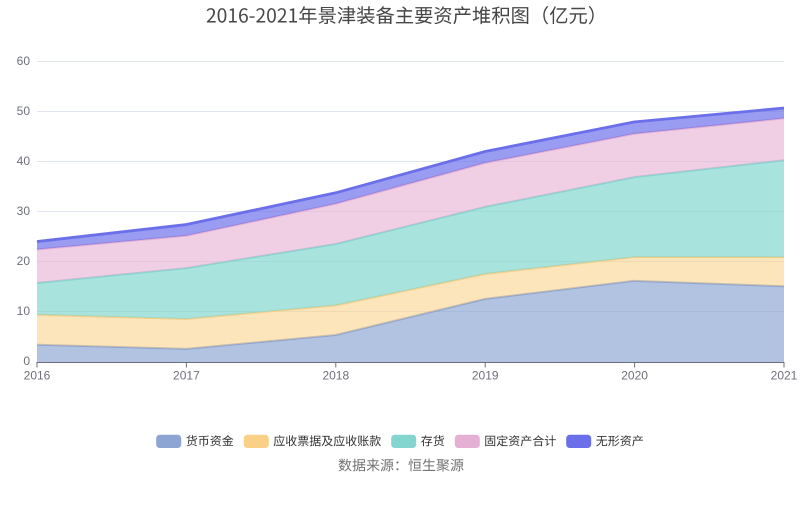  I want to click on svg-text: 50, so click(24, 111).